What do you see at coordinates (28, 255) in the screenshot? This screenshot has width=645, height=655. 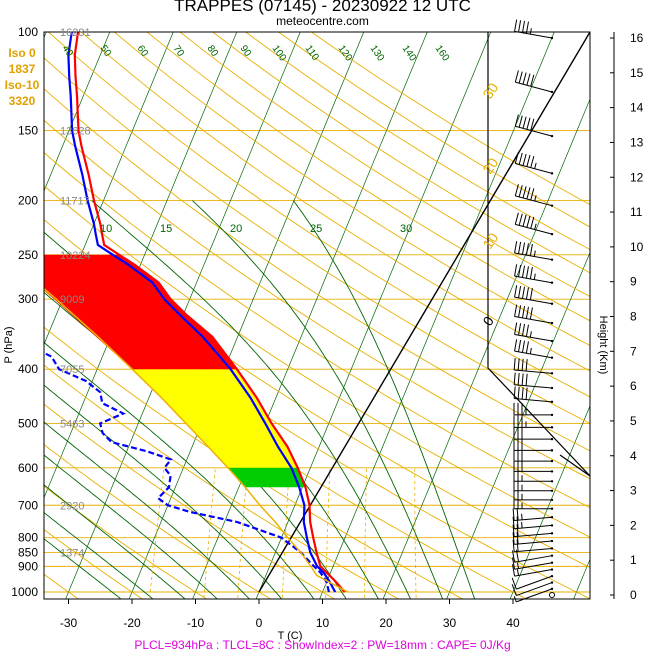 I see `pressure-tick-label: 250` at bounding box center [28, 255].